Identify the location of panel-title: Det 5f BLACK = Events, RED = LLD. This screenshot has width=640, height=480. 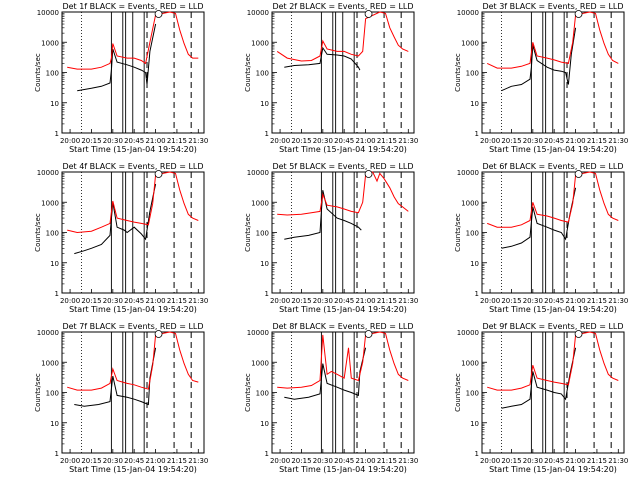
(342, 166).